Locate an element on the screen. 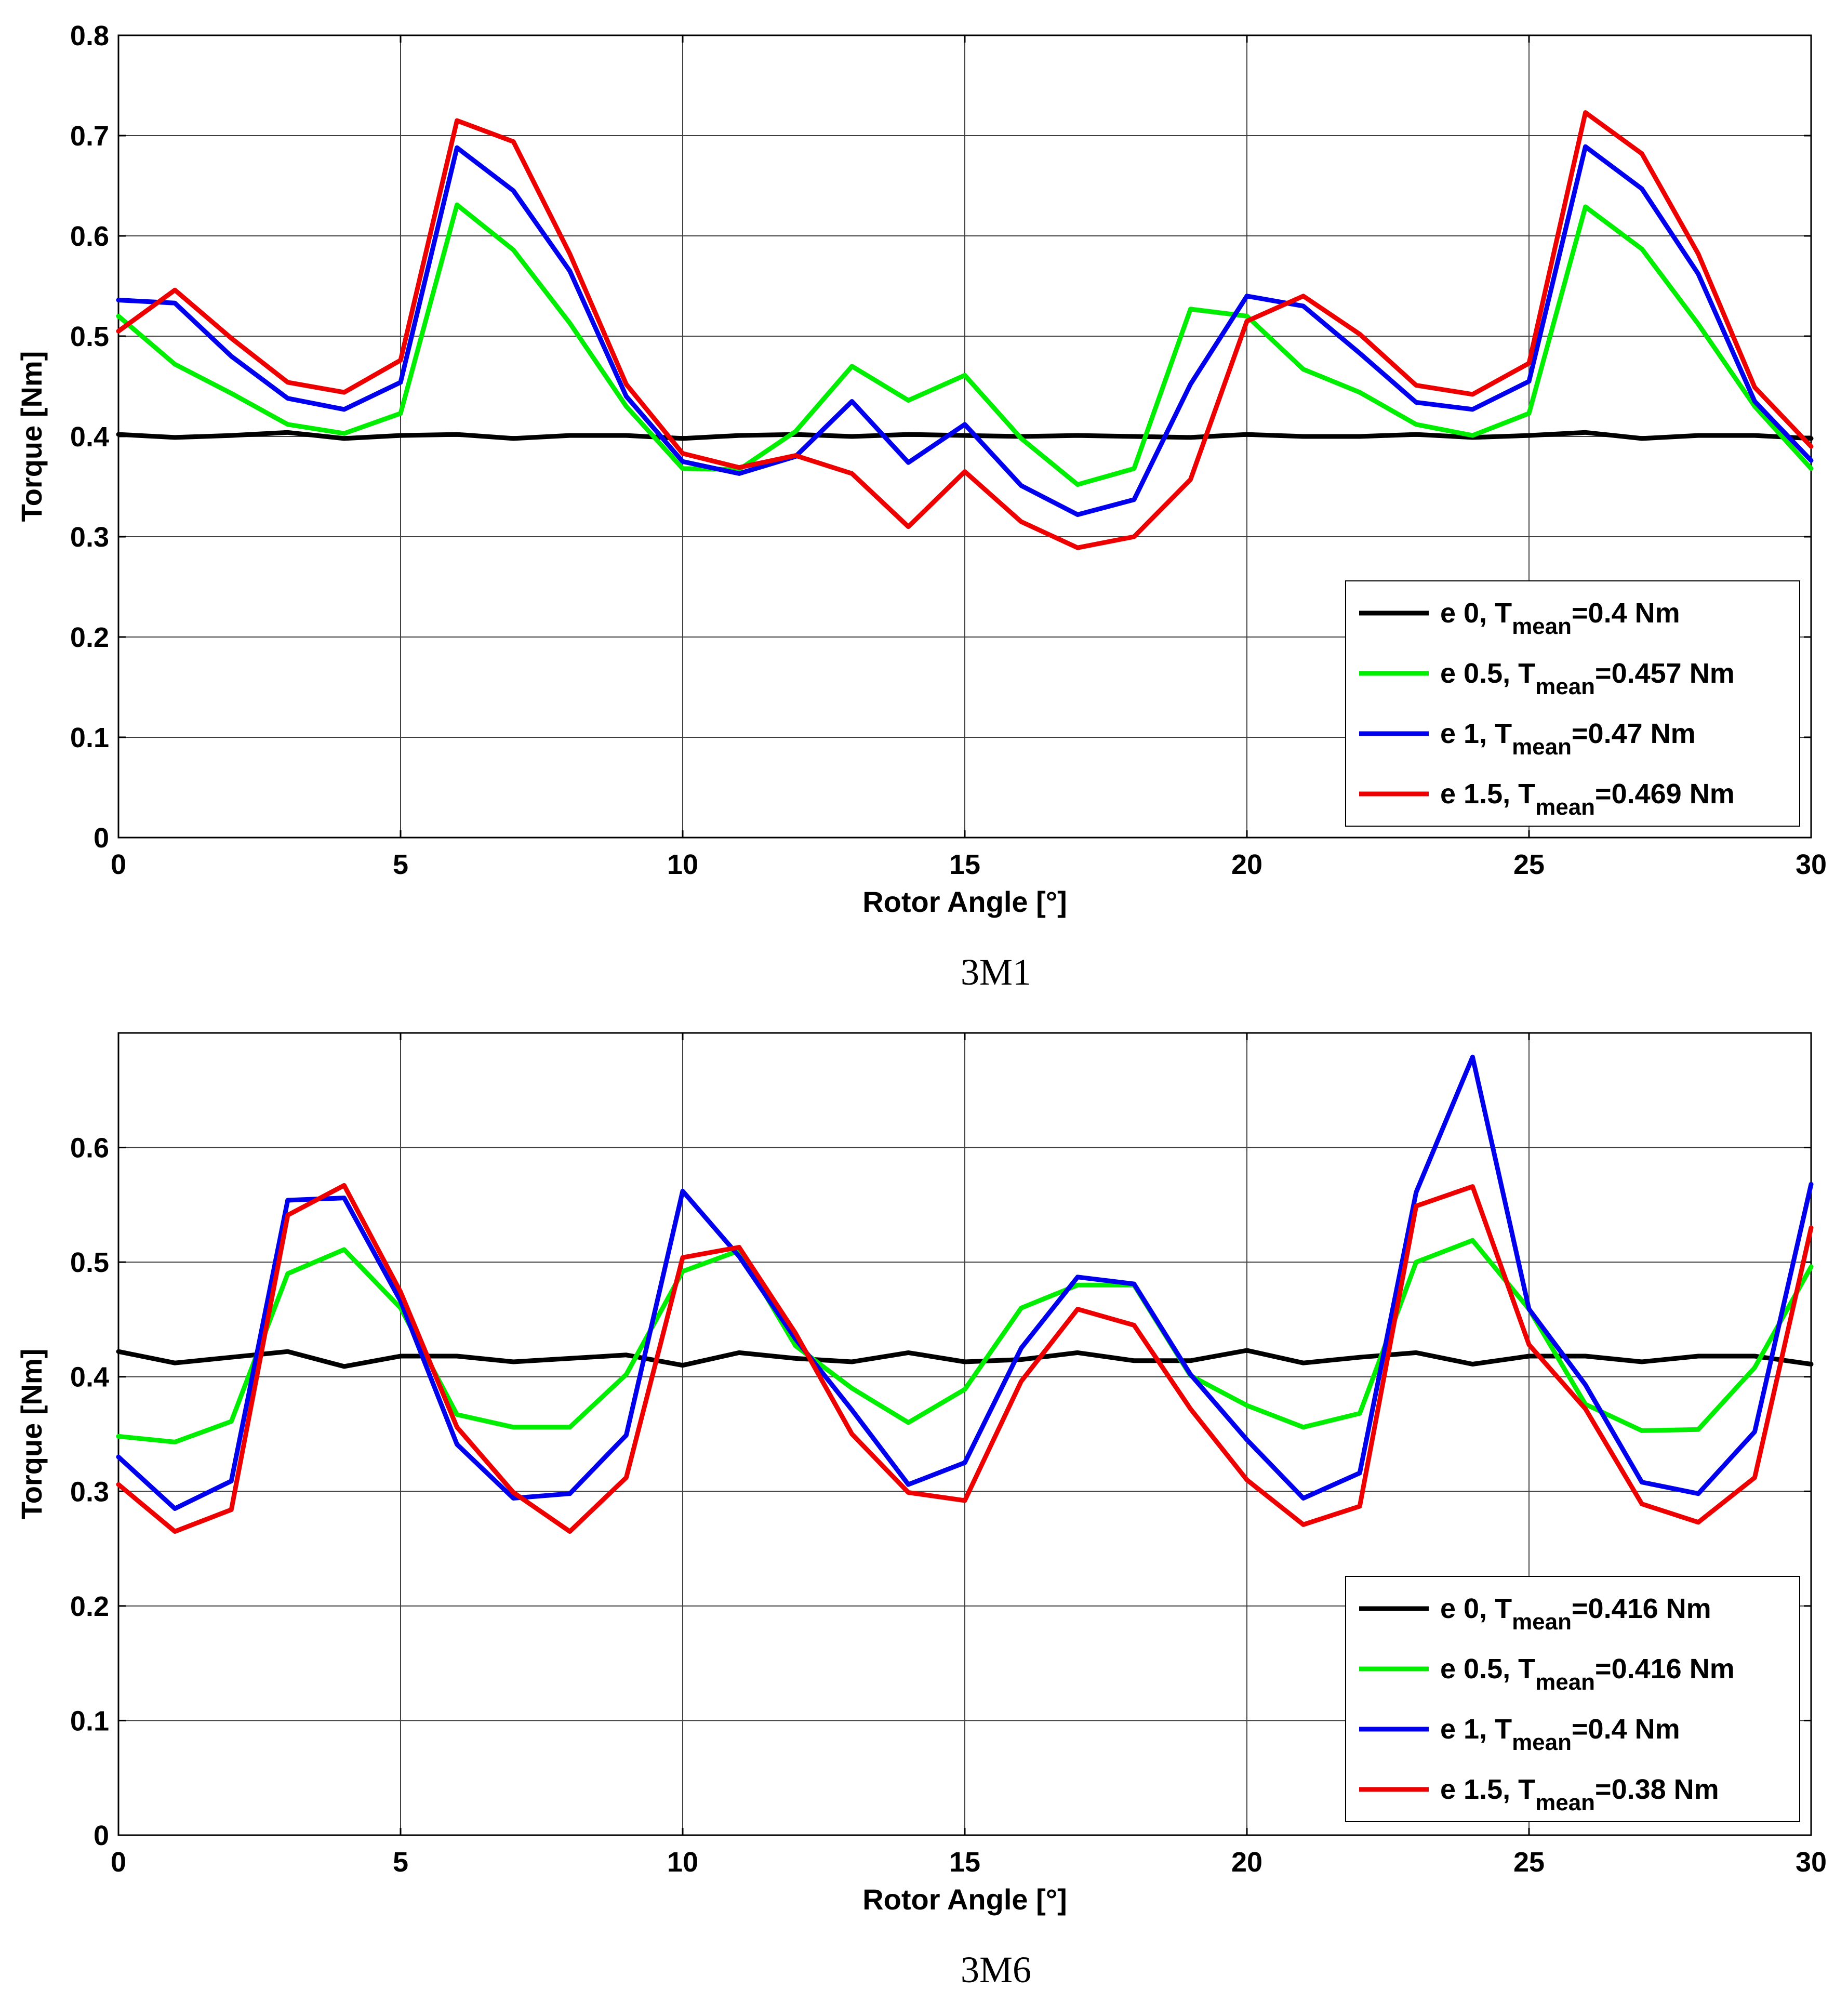  legend-item: e 1.5, Tmean=0.38 Nm is located at coordinates (1539, 1795).